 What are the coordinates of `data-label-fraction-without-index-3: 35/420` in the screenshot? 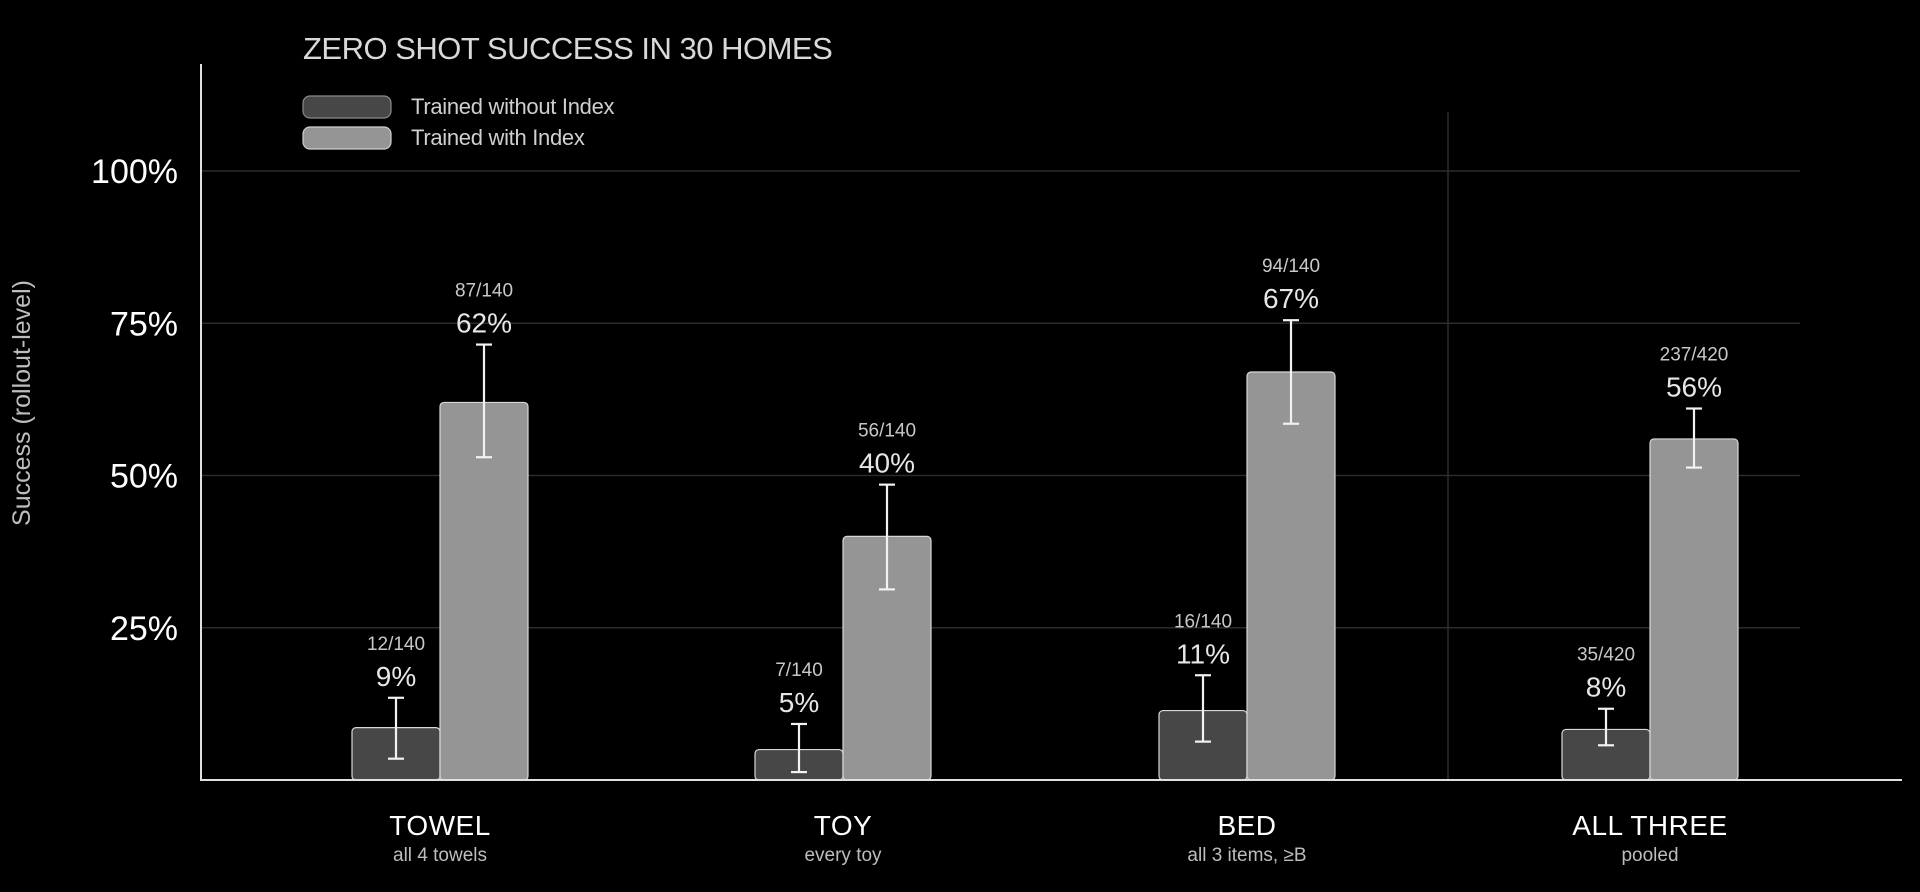 It's located at (1606, 655).